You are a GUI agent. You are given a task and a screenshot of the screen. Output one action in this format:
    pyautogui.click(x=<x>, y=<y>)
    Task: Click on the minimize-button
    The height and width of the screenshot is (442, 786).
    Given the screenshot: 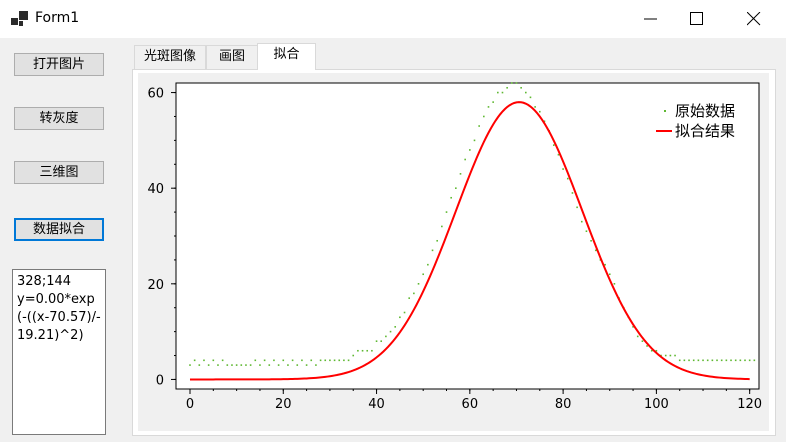 What is the action you would take?
    pyautogui.click(x=651, y=19)
    